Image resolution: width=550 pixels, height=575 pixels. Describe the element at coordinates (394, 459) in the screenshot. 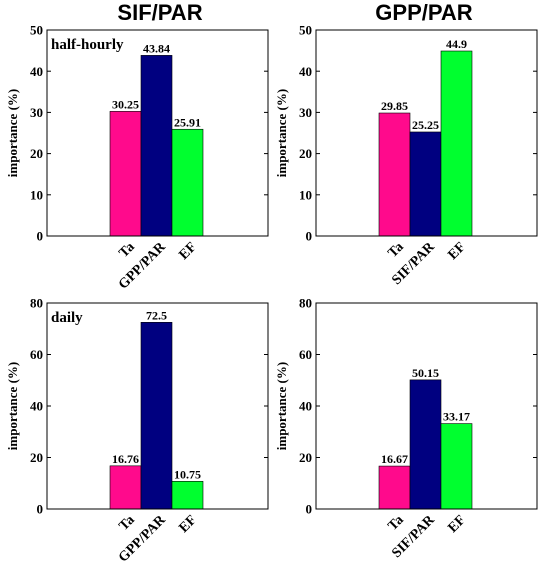

I see `data-label: 16.67` at that location.